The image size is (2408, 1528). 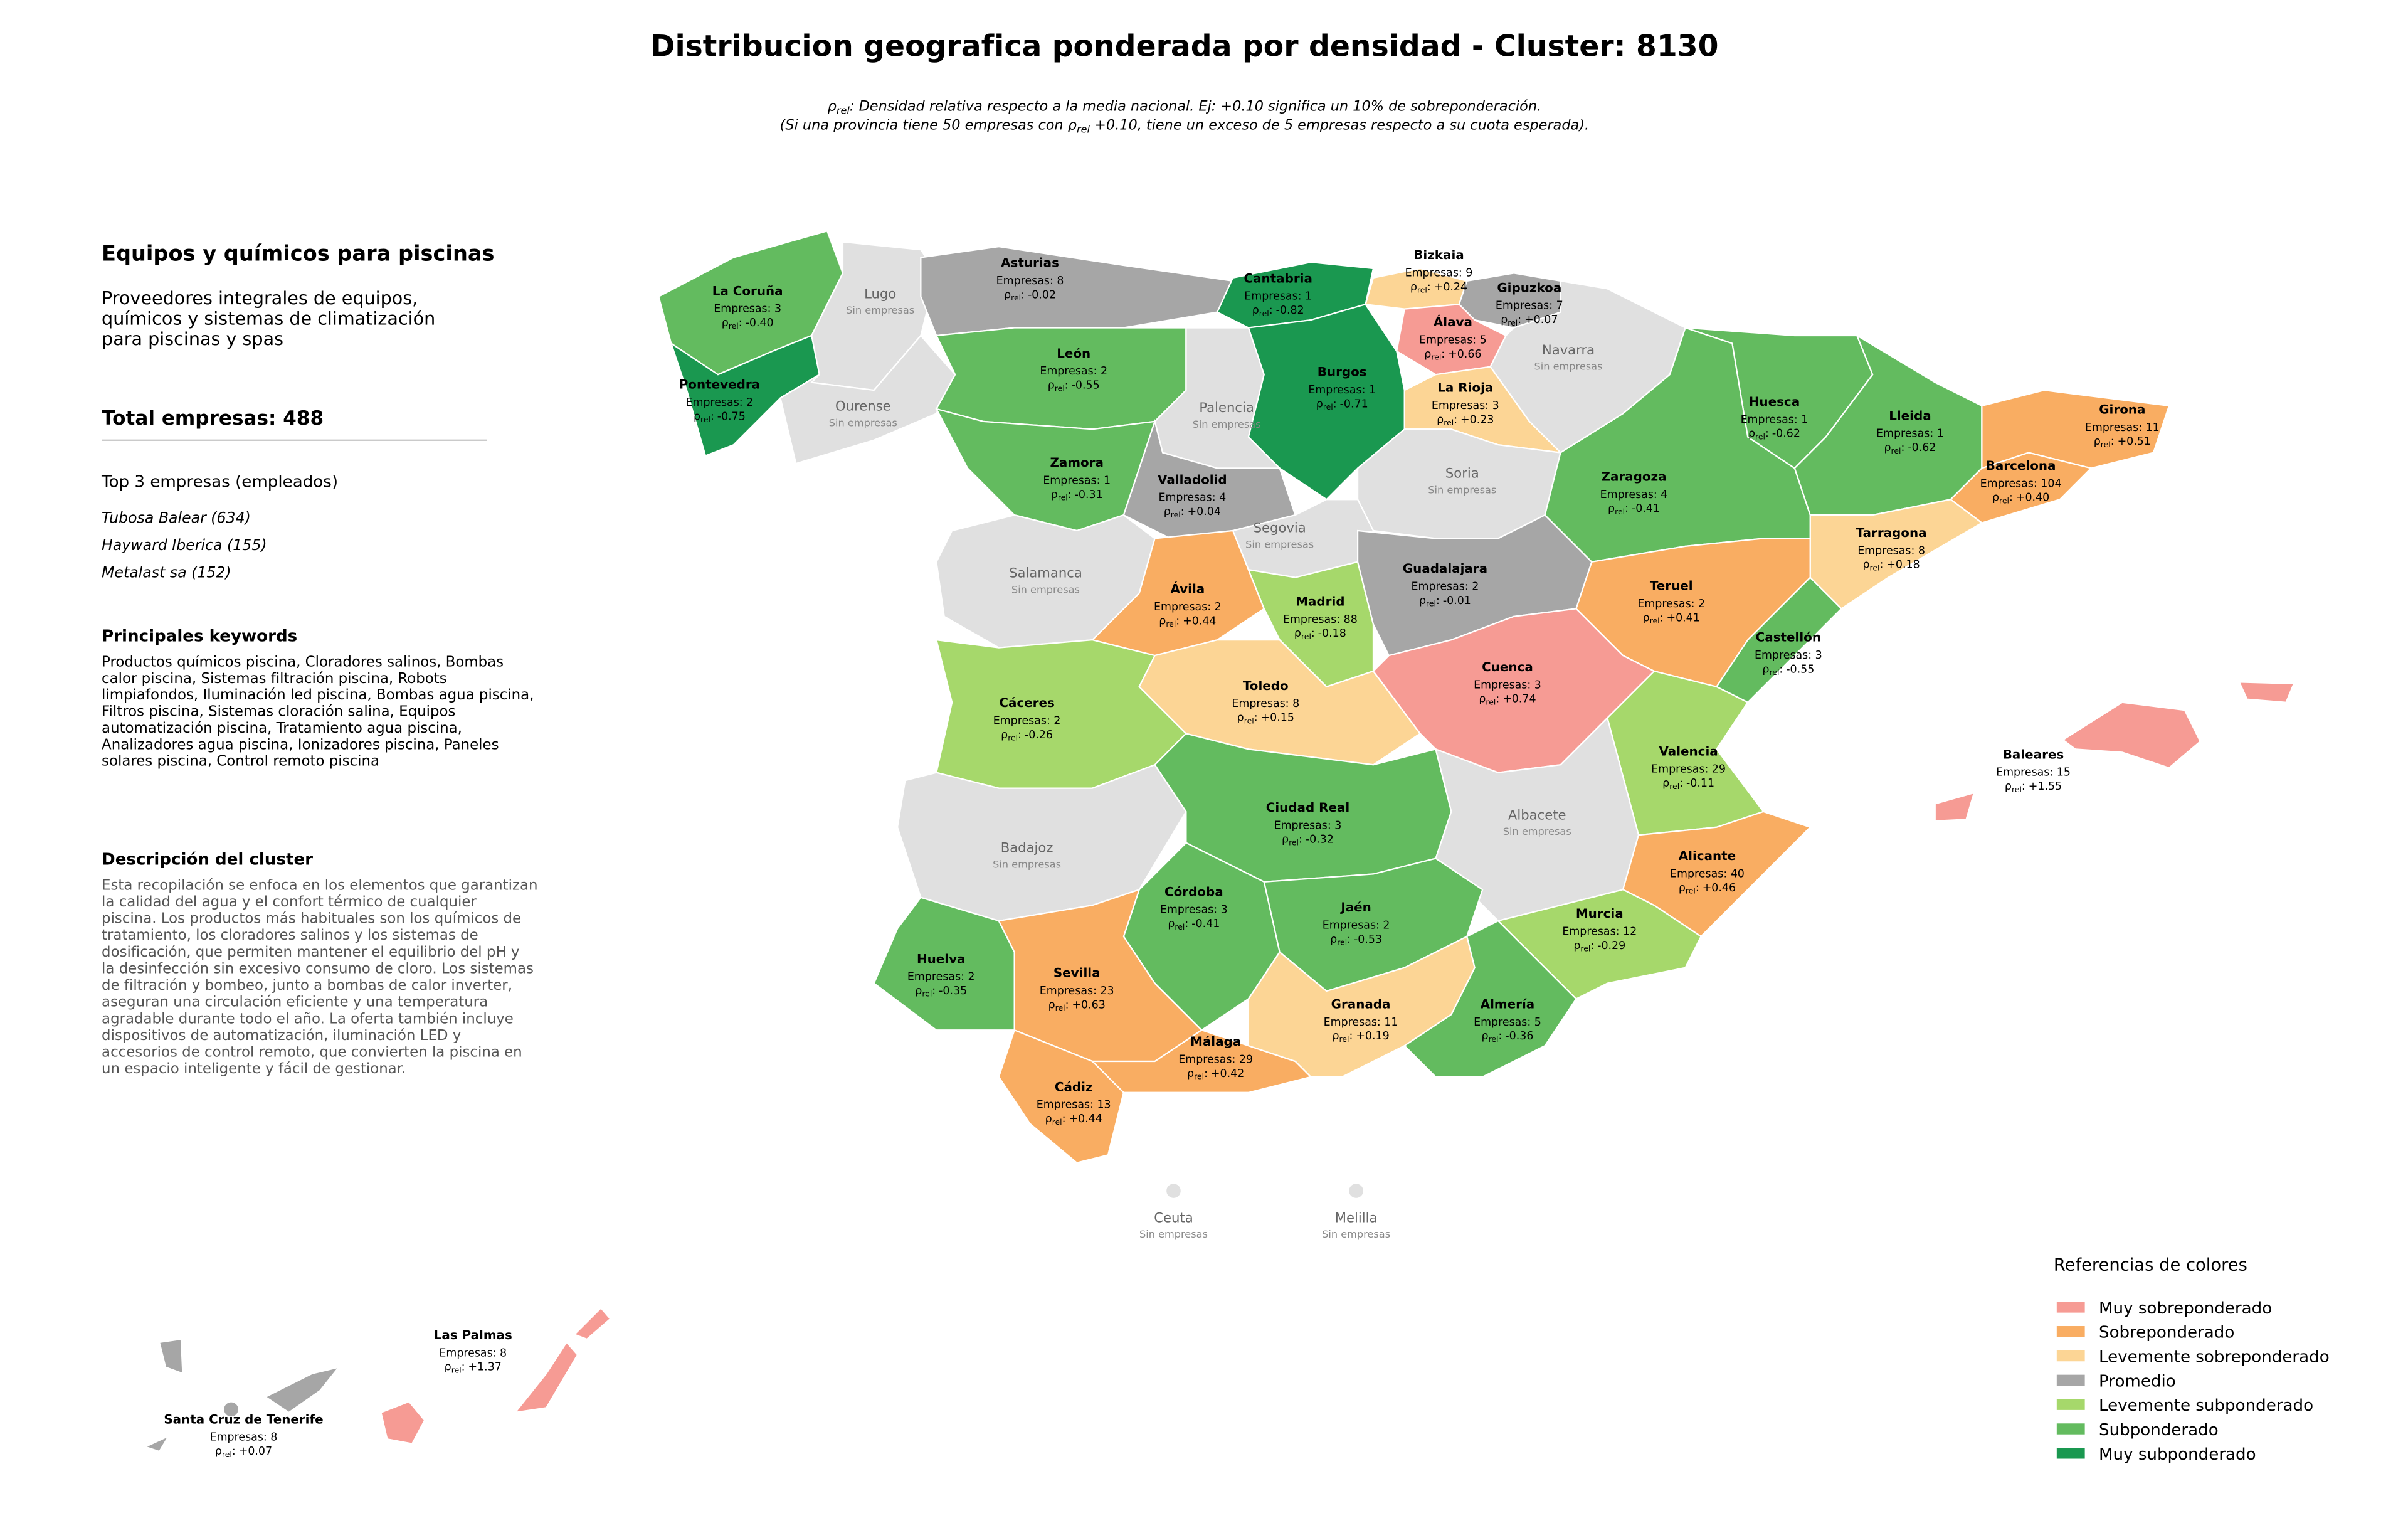 What do you see at coordinates (2122, 442) in the screenshot?
I see `province-rho: ρrel: +0.51` at bounding box center [2122, 442].